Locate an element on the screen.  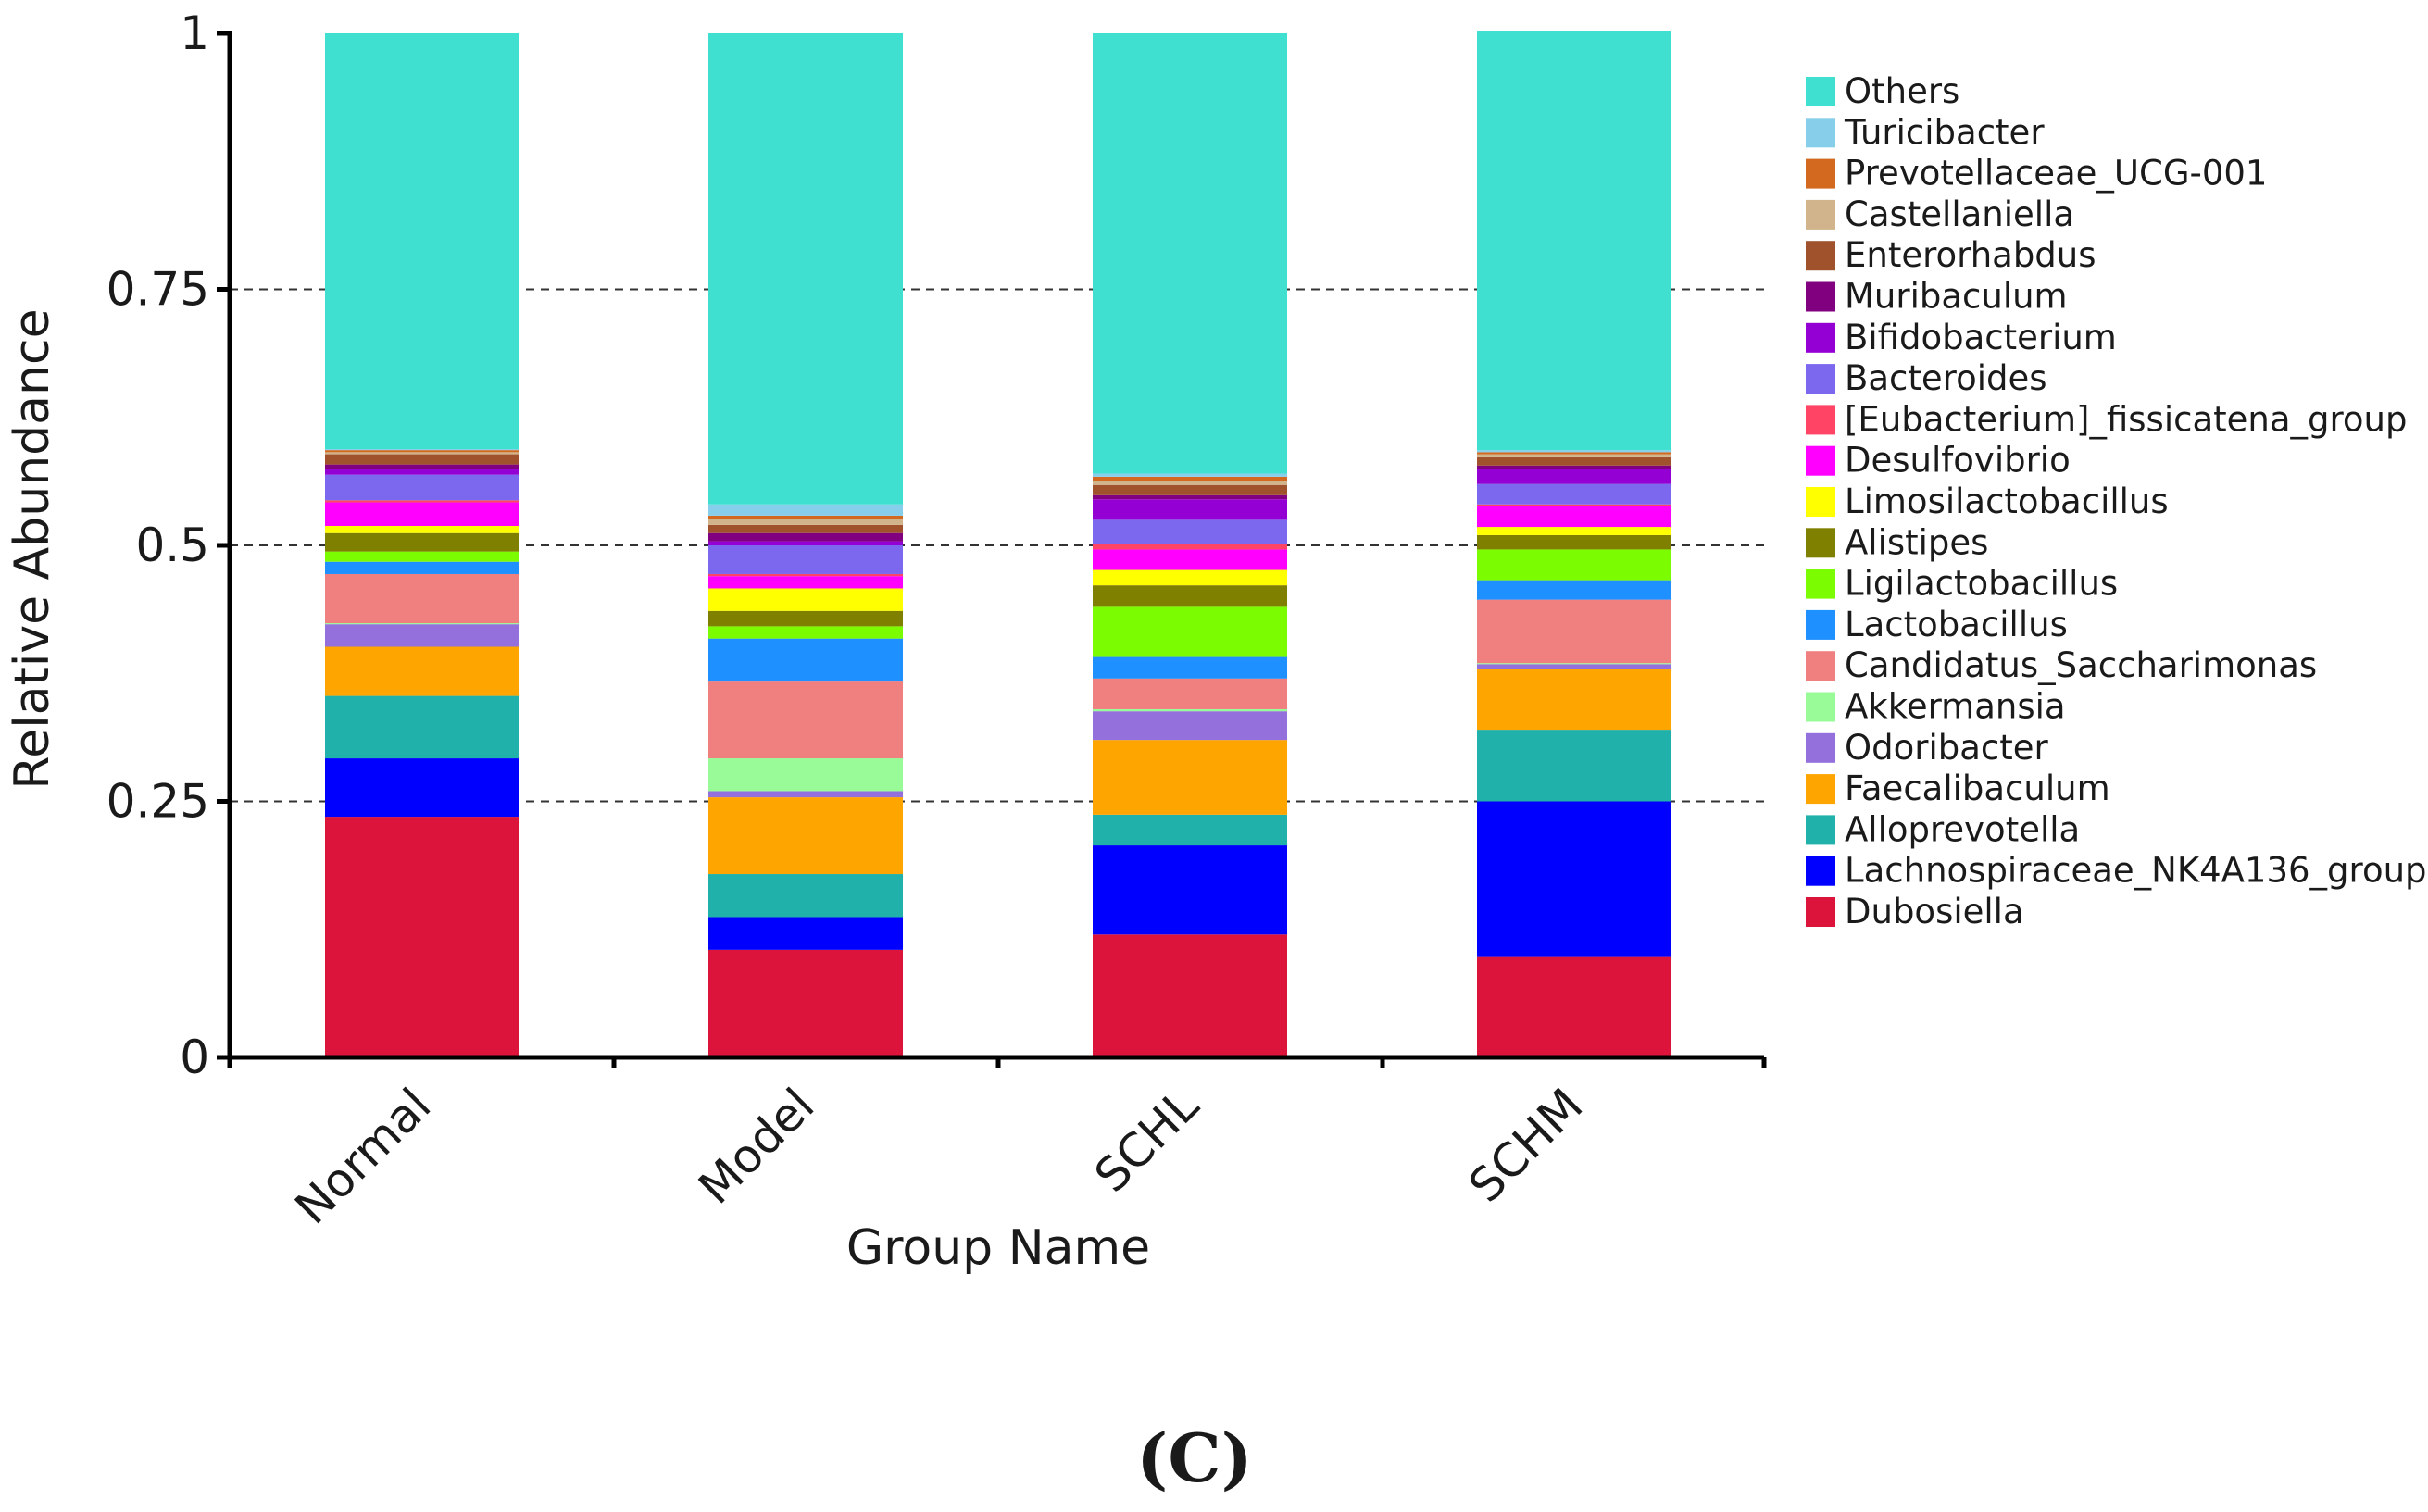
x-axis-title: Group Name is located at coordinates (998, 1248).